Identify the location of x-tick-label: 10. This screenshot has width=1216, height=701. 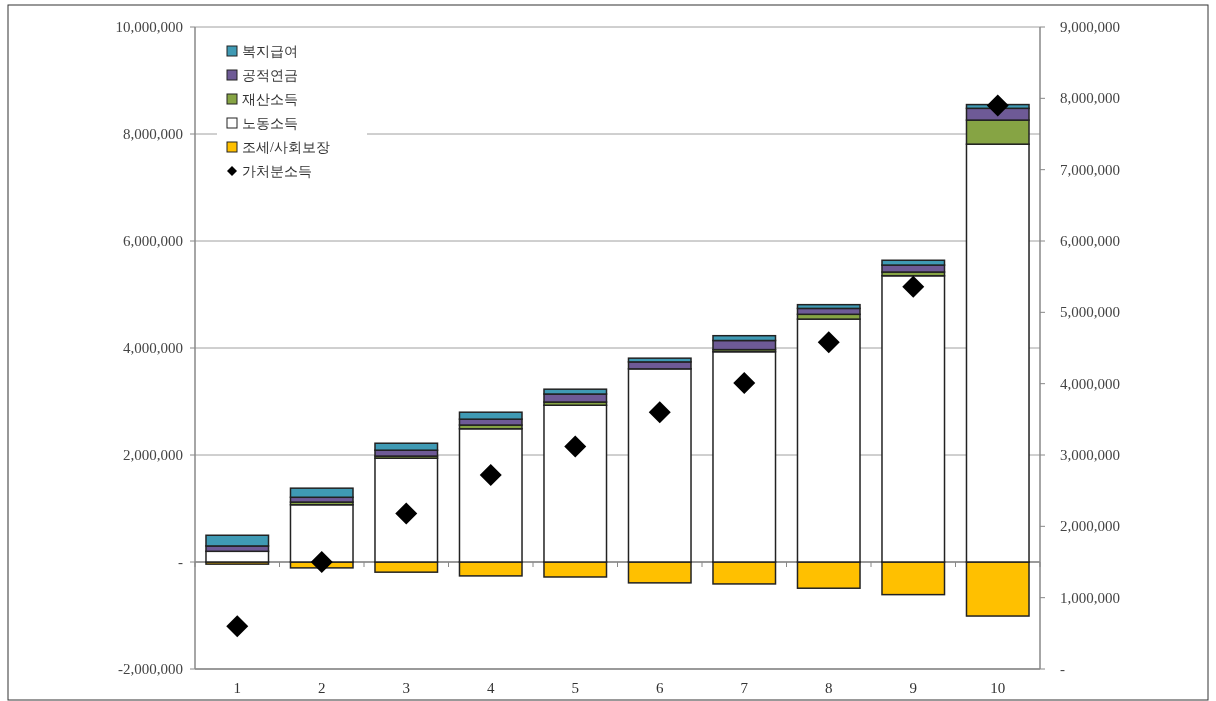
(998, 688).